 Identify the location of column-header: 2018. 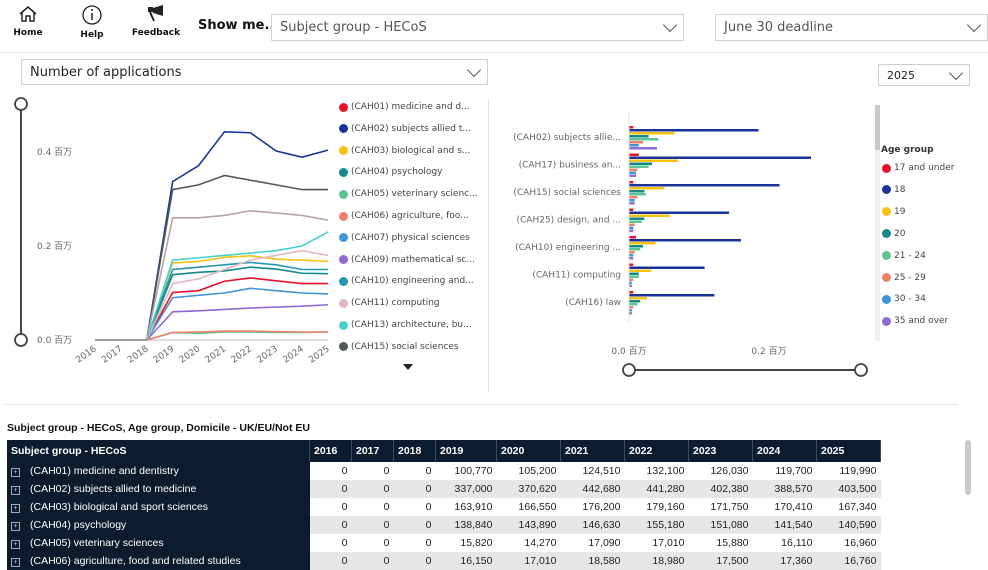
(414, 451).